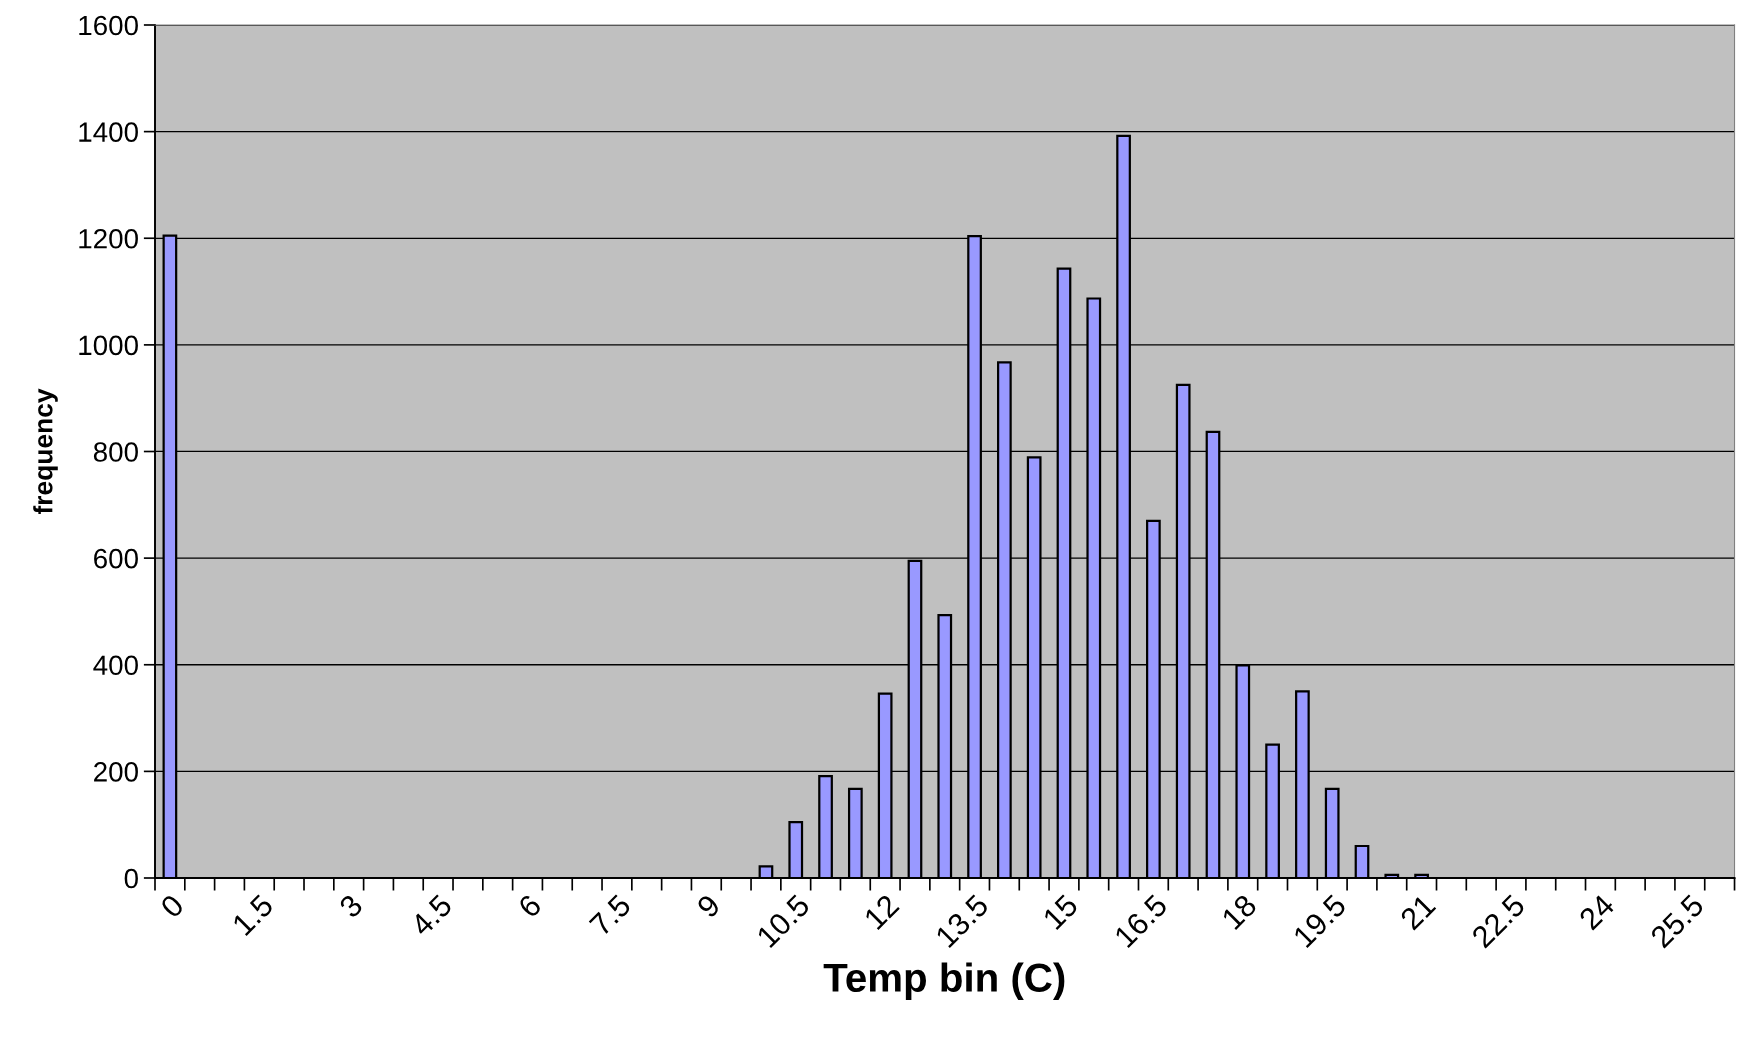  I want to click on y-tick-label: 1000, so click(108, 345).